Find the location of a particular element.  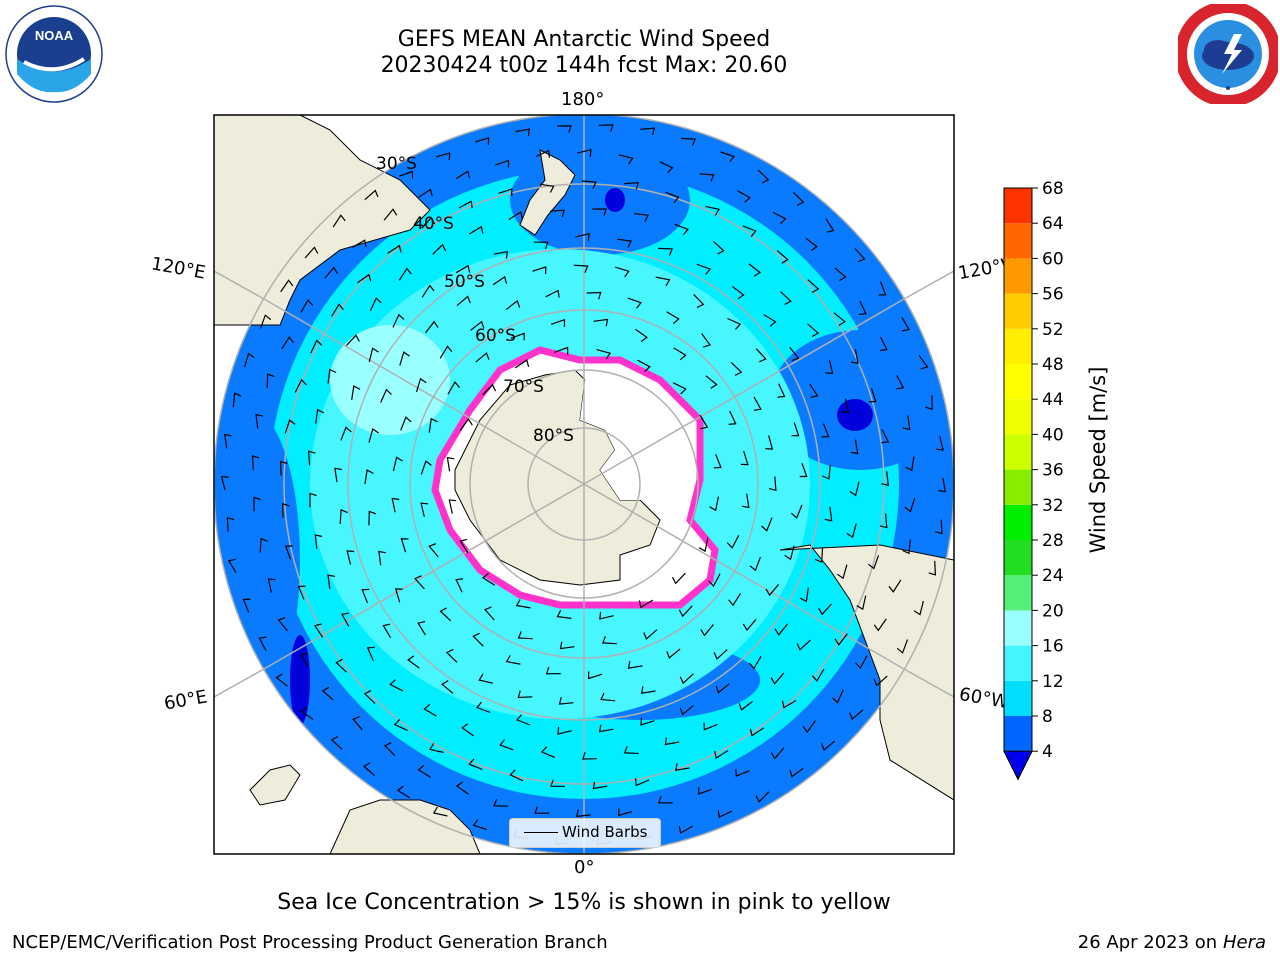

host-text: Hera is located at coordinates (1244, 942).